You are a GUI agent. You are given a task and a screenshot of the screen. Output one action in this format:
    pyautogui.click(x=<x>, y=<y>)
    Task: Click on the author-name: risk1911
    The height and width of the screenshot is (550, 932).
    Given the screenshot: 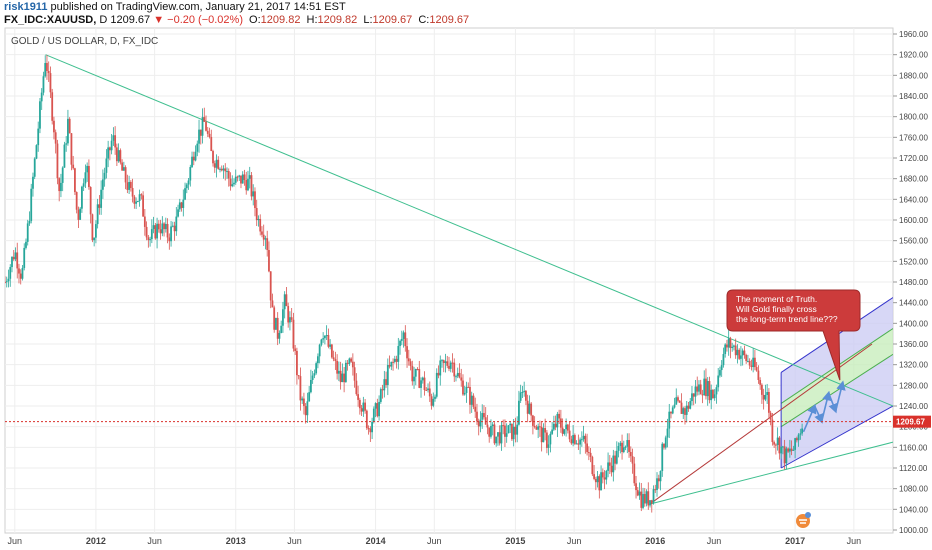 What is the action you would take?
    pyautogui.click(x=26, y=7)
    